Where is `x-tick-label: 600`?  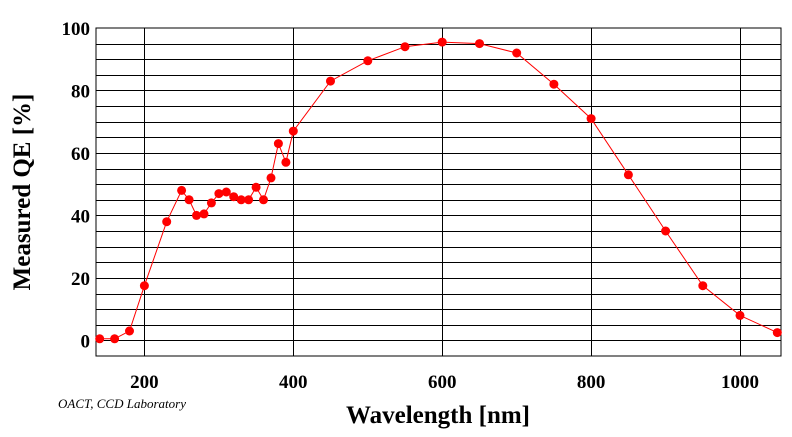 x-tick-label: 600 is located at coordinates (442, 382).